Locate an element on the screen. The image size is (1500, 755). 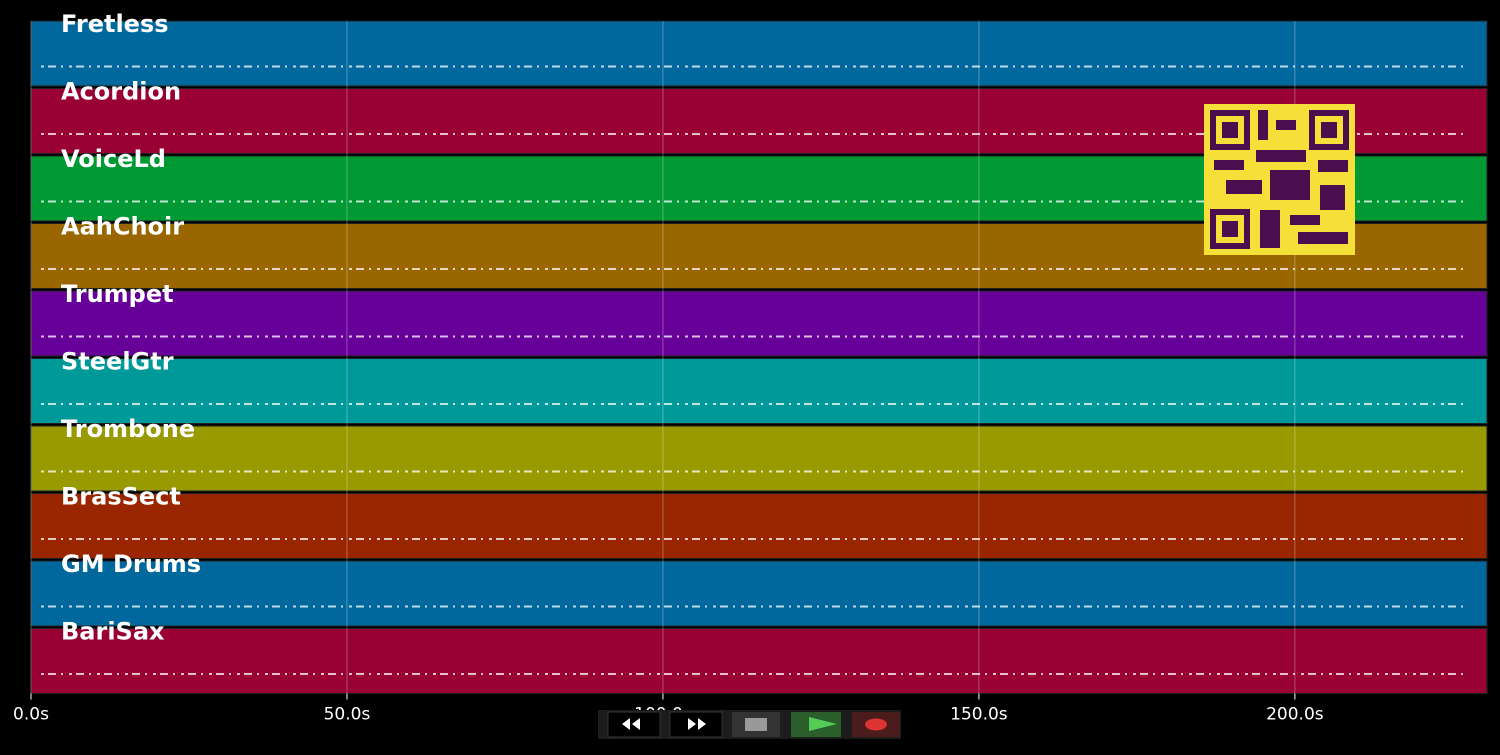
x-tick-label: 0.0s is located at coordinates (31, 715).